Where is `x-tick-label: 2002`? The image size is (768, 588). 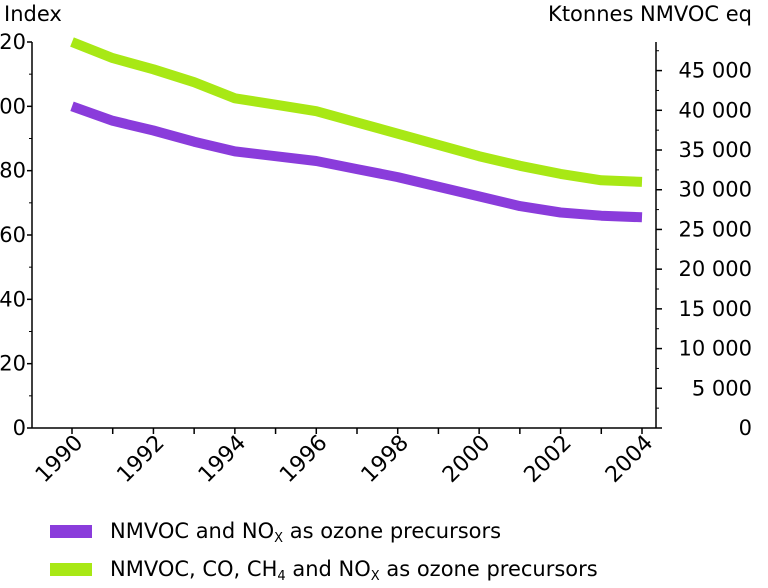
x-tick-label: 2002 is located at coordinates (548, 459).